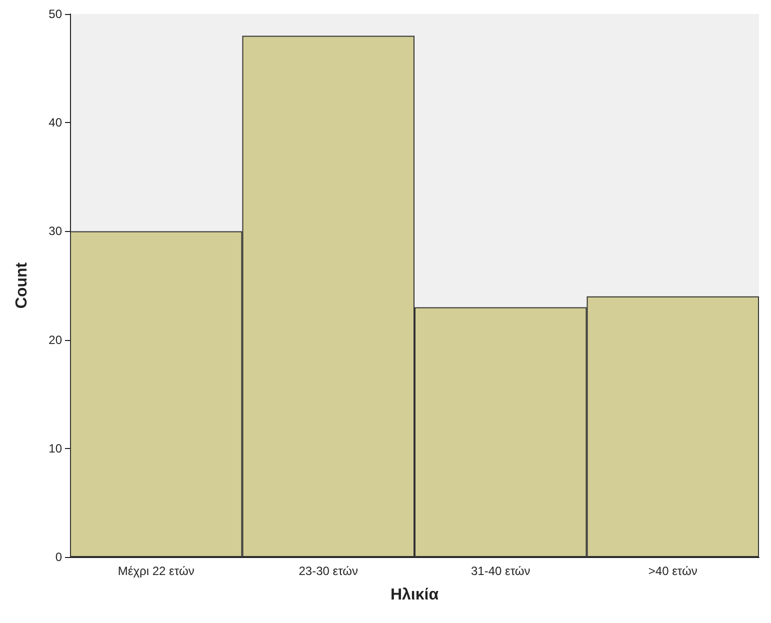  I want to click on y-tick-label: 30, so click(55, 231).